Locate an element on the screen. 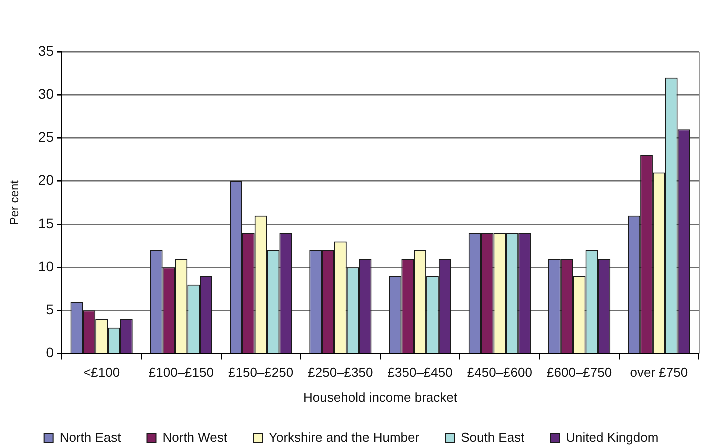 The width and height of the screenshot is (721, 445). y-tick-label: 10 is located at coordinates (46, 266).